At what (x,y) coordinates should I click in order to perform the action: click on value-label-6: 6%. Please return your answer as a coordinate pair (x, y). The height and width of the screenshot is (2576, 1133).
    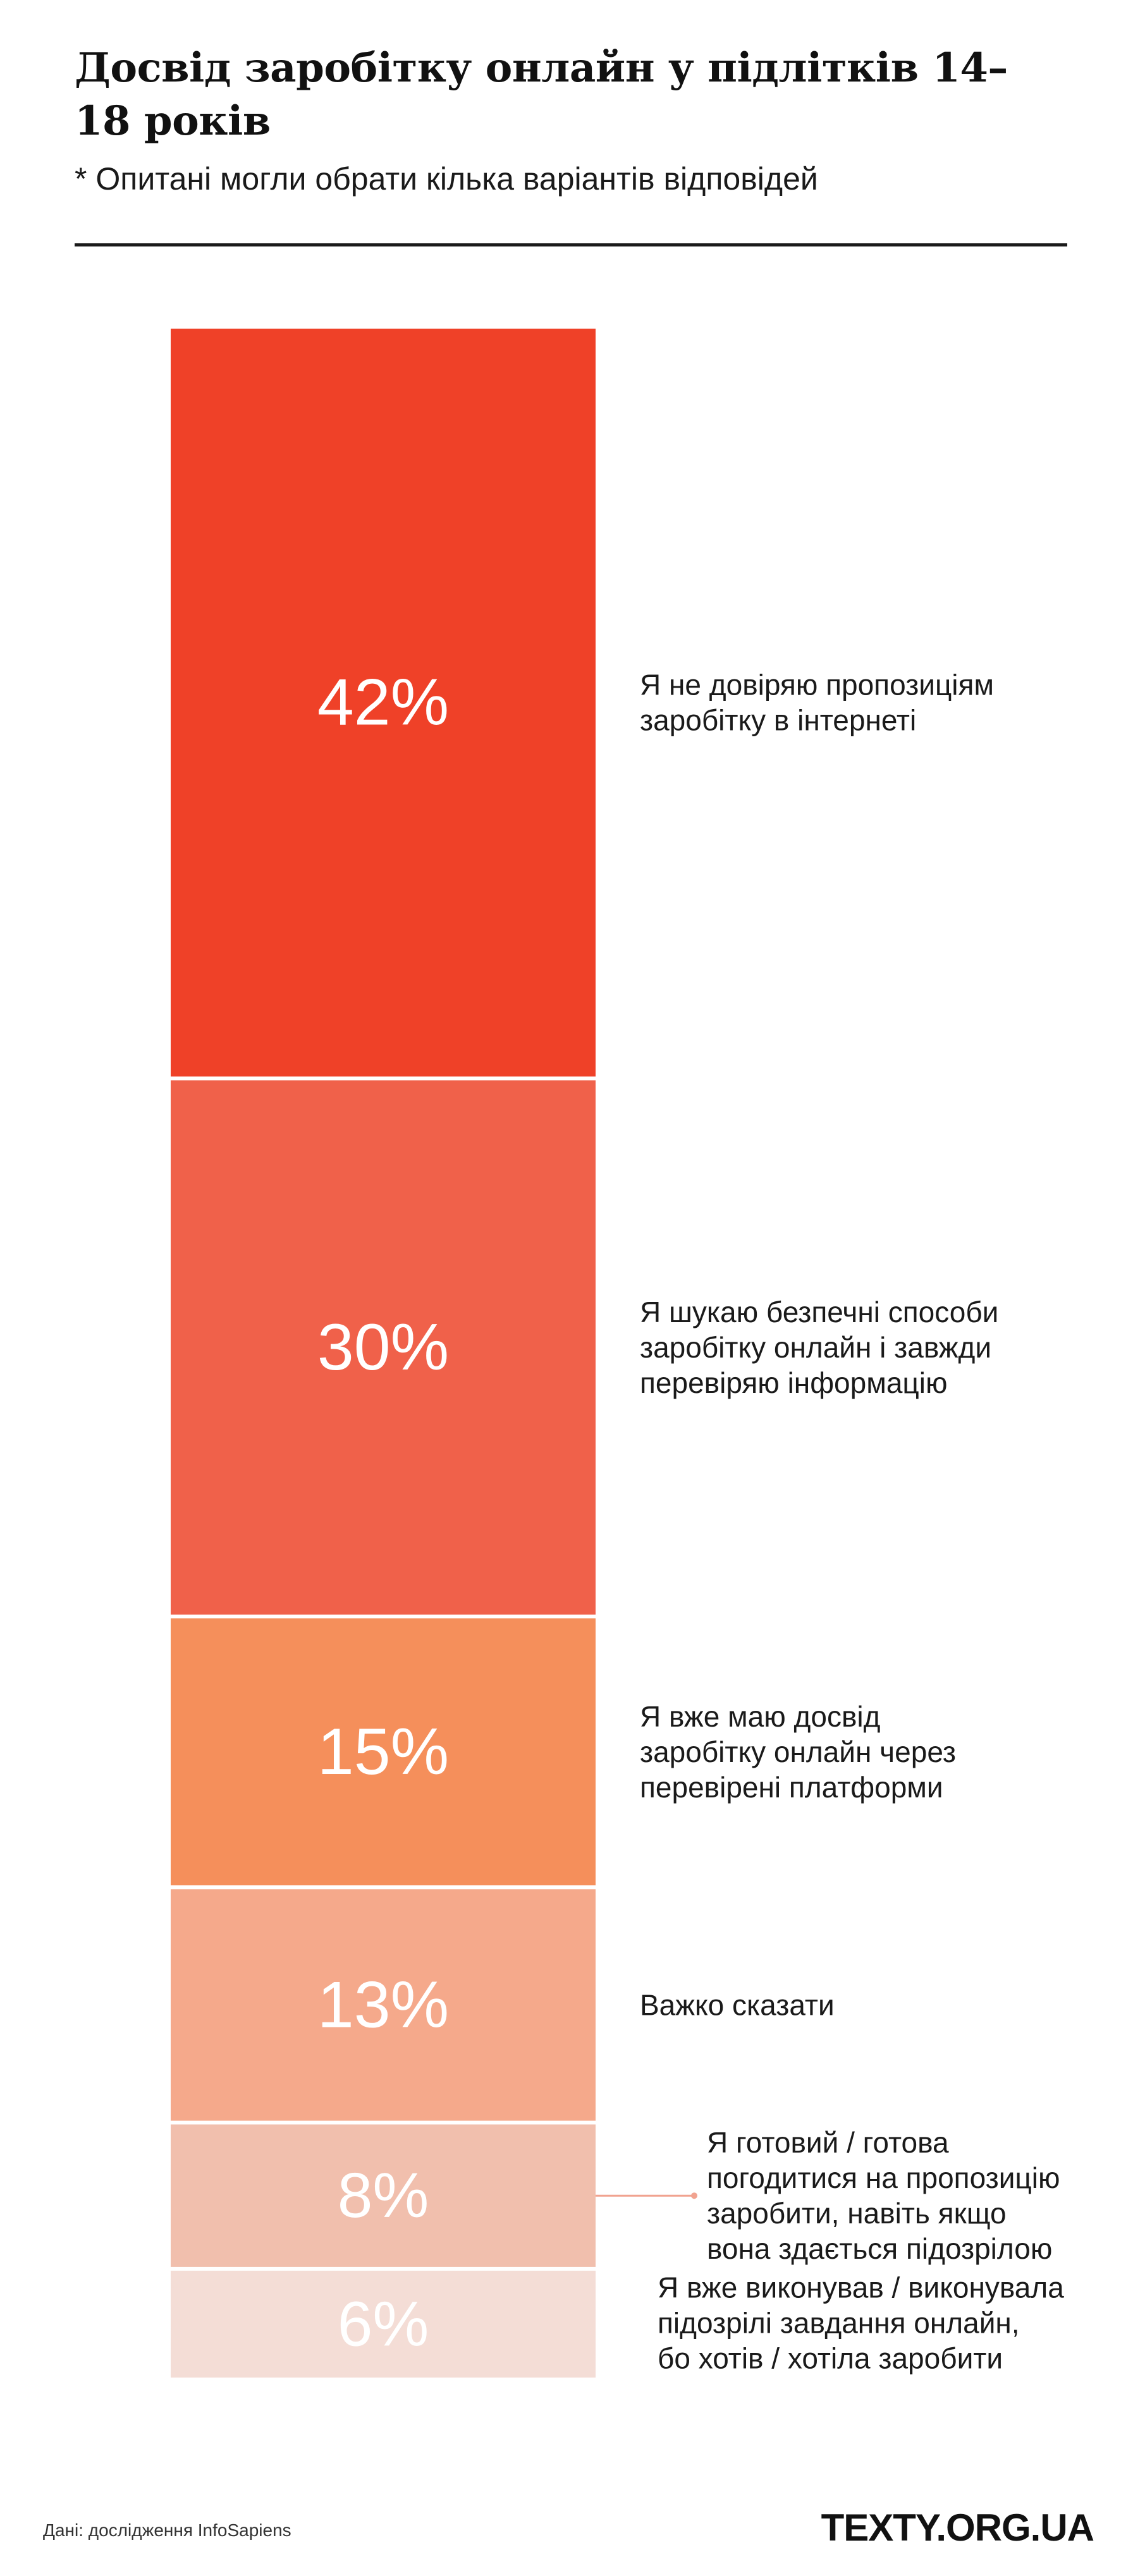
    Looking at the image, I should click on (384, 2324).